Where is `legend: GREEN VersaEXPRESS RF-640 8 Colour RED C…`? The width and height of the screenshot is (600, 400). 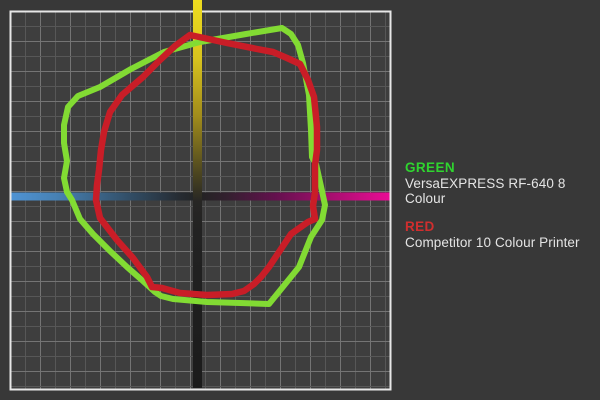 legend: GREEN VersaEXPRESS RF-640 8 Colour RED C… is located at coordinates (502, 212).